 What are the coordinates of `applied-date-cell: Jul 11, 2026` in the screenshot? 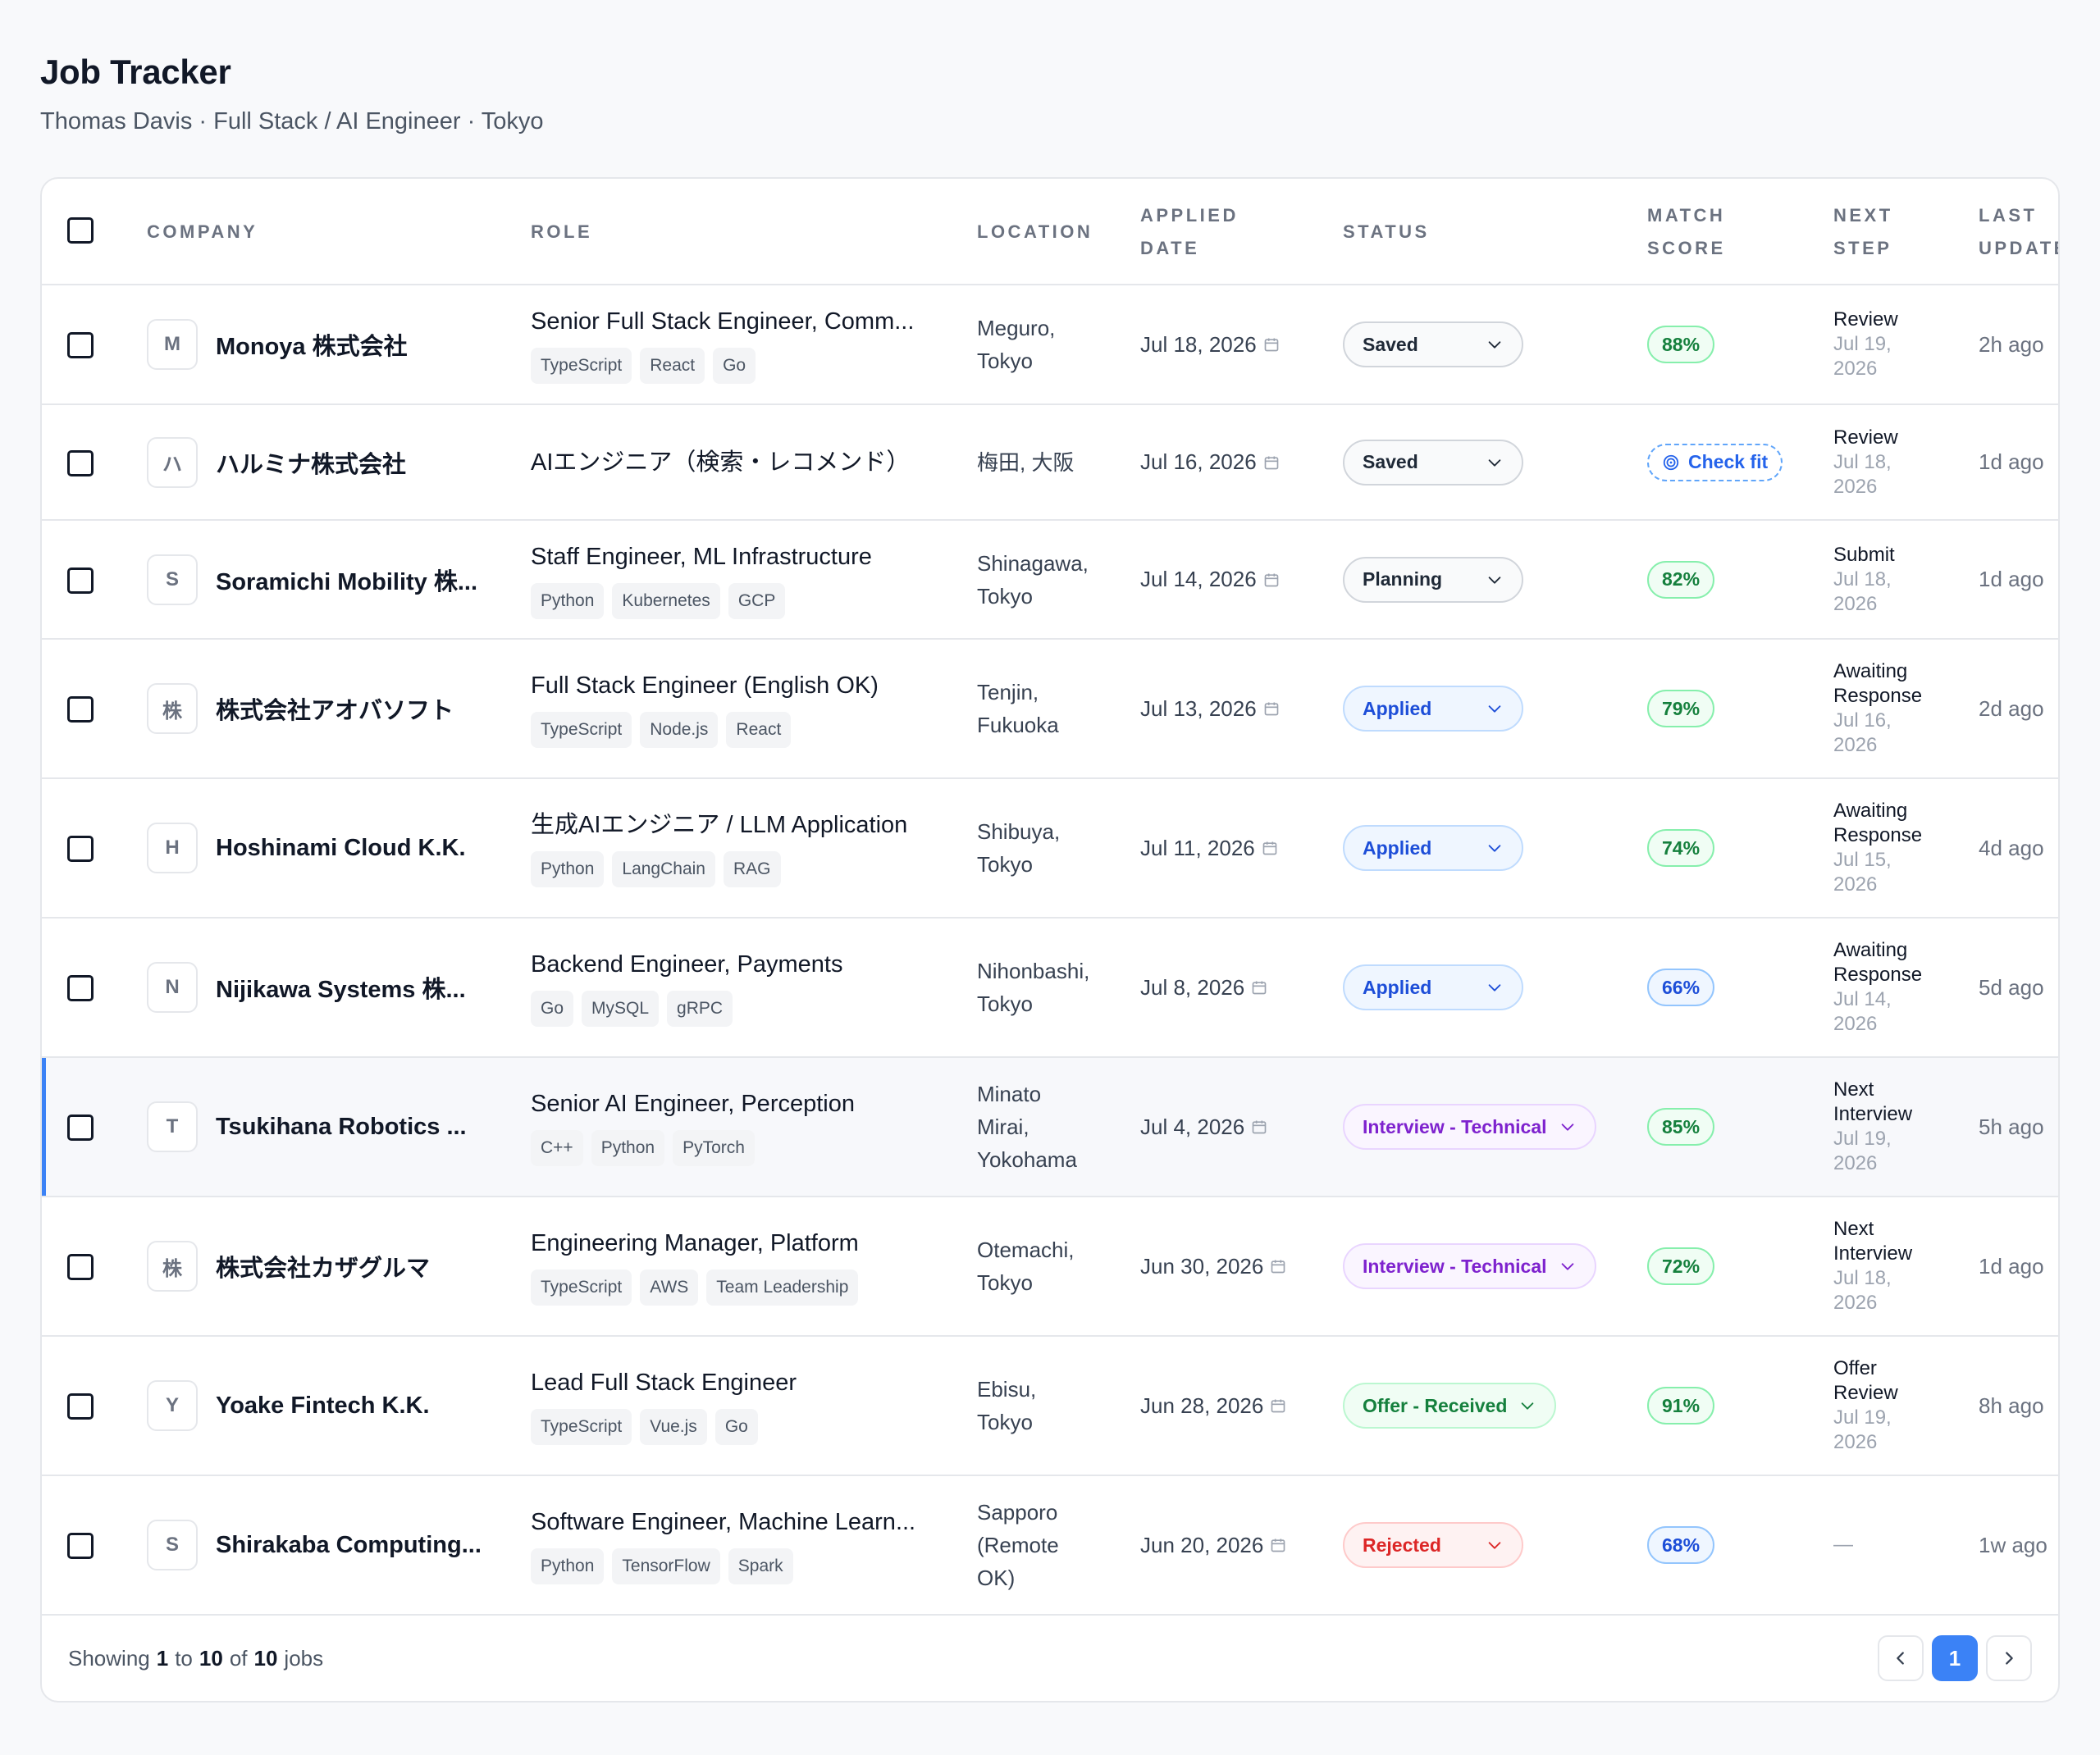 It's located at (1238, 848).